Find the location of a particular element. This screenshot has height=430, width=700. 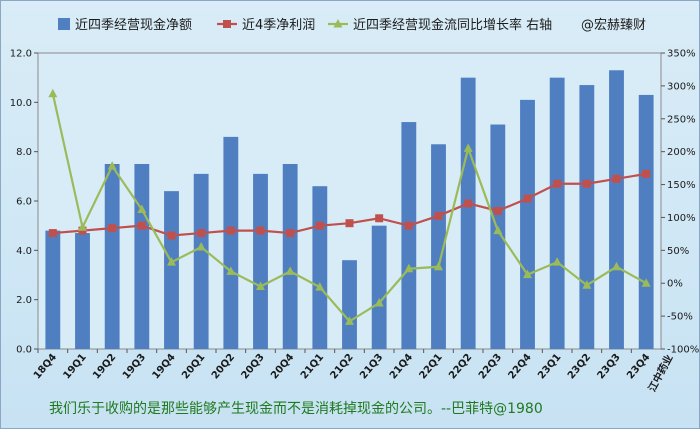

y-left-tick-label: 2.0 is located at coordinates (24, 300).